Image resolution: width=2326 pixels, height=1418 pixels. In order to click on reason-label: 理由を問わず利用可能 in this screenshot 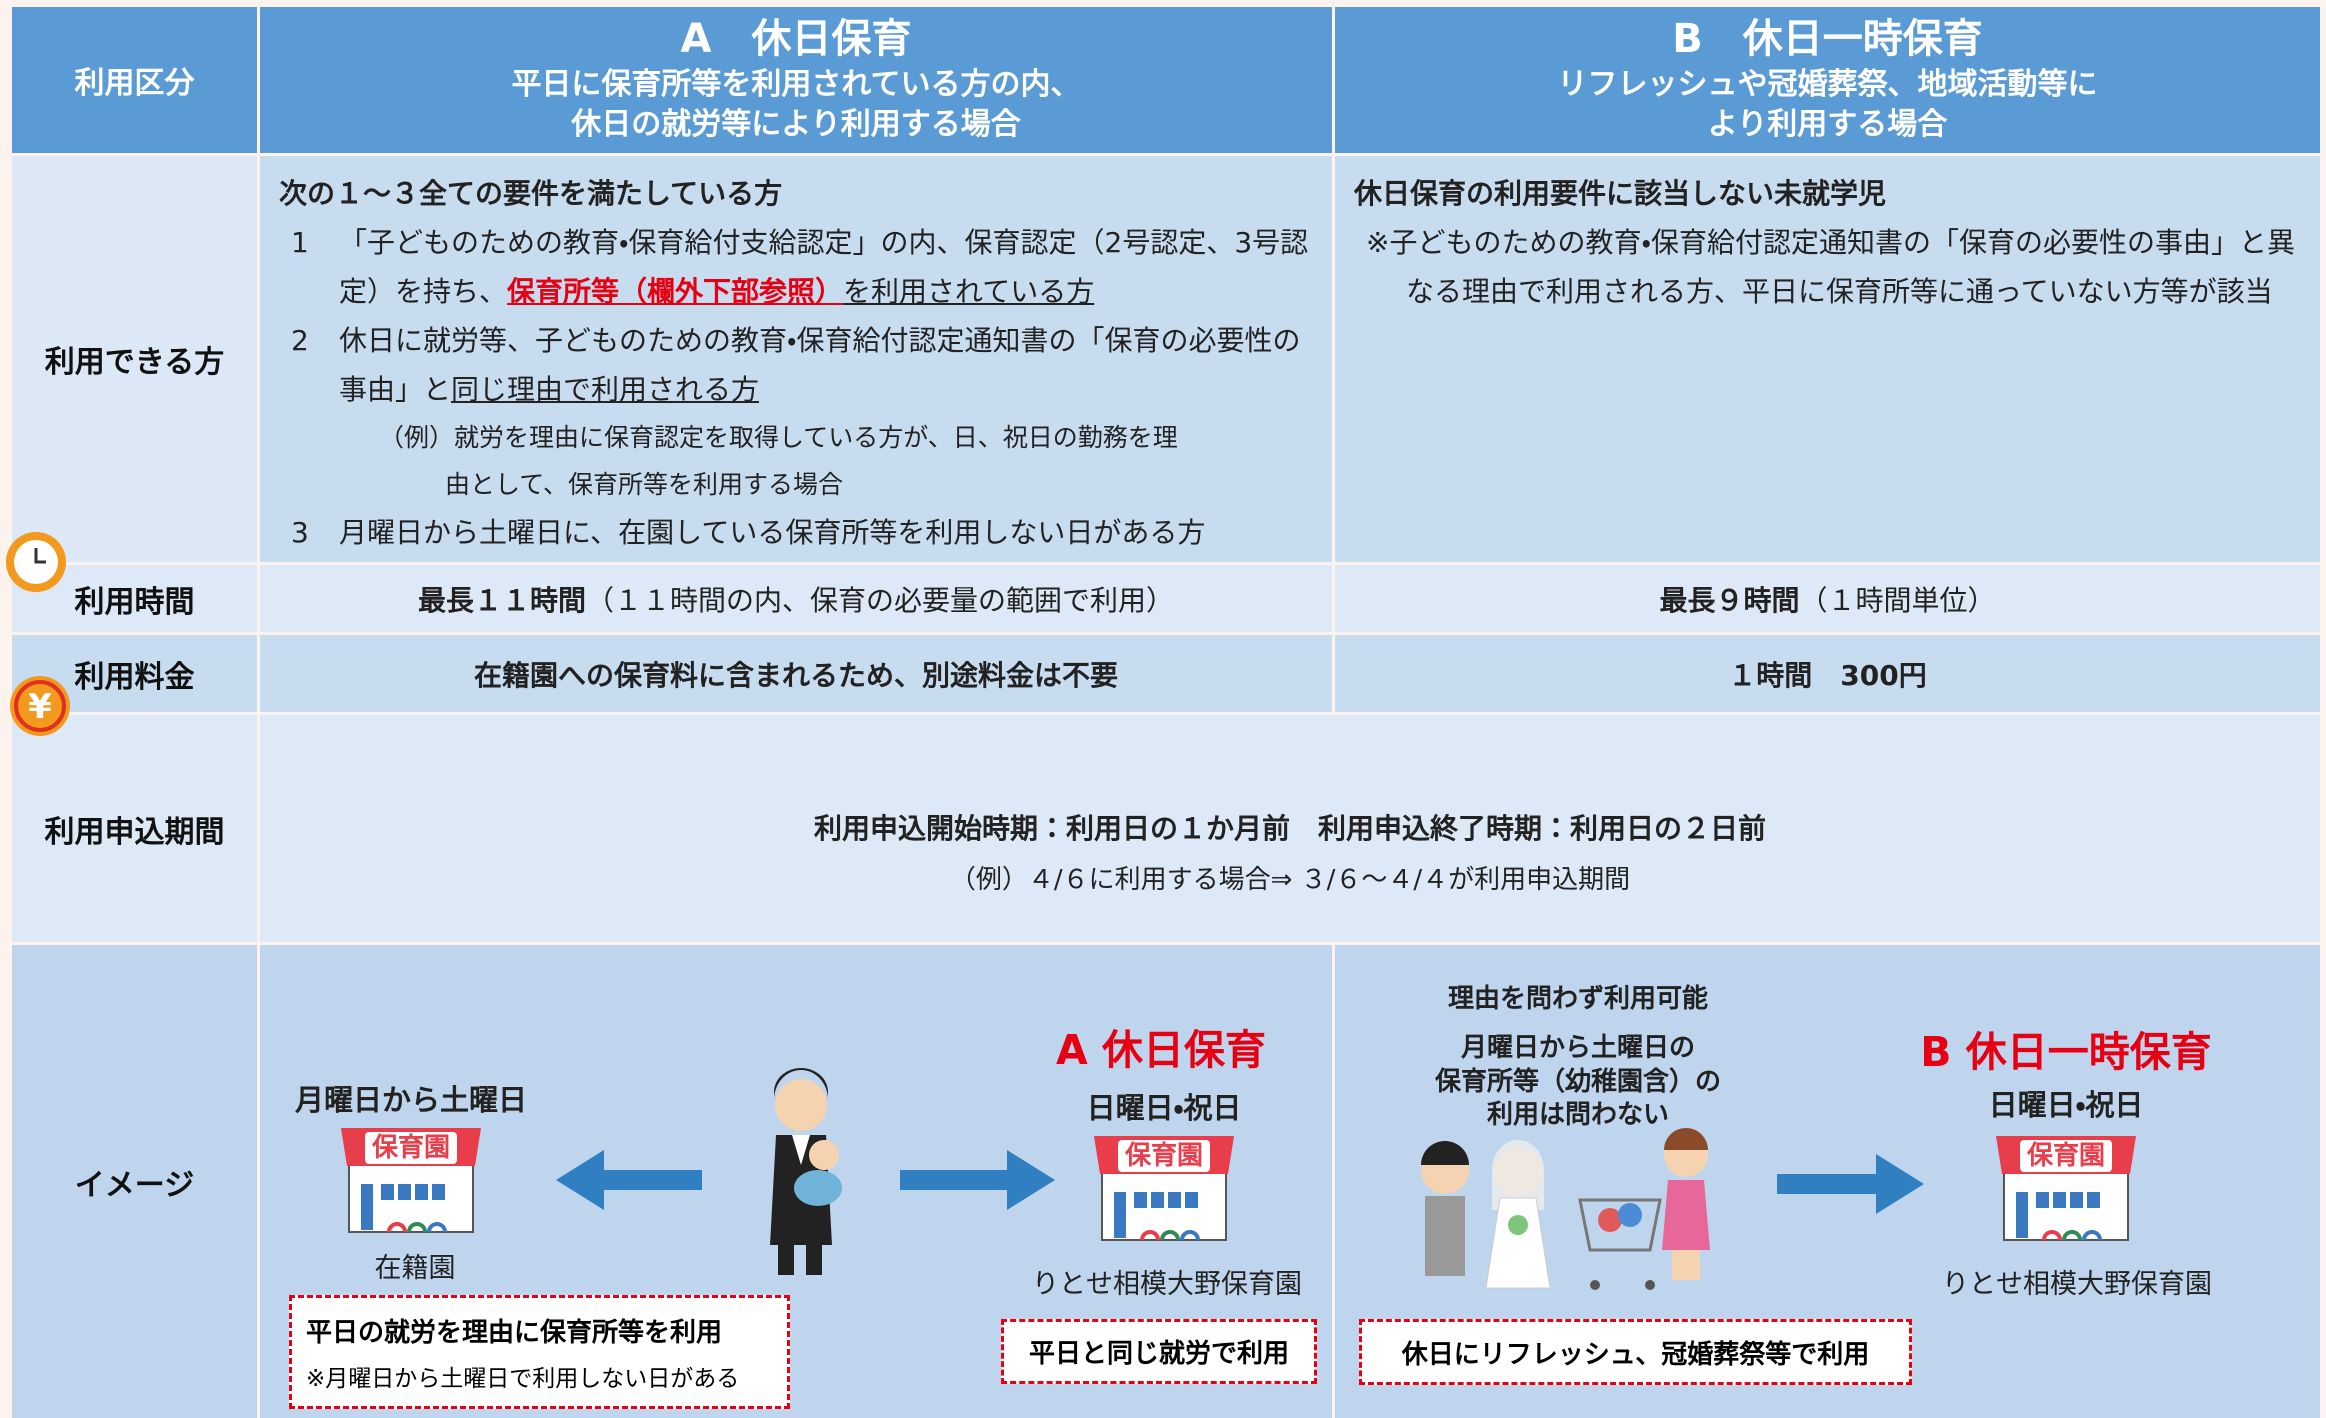, I will do `click(1578, 999)`.